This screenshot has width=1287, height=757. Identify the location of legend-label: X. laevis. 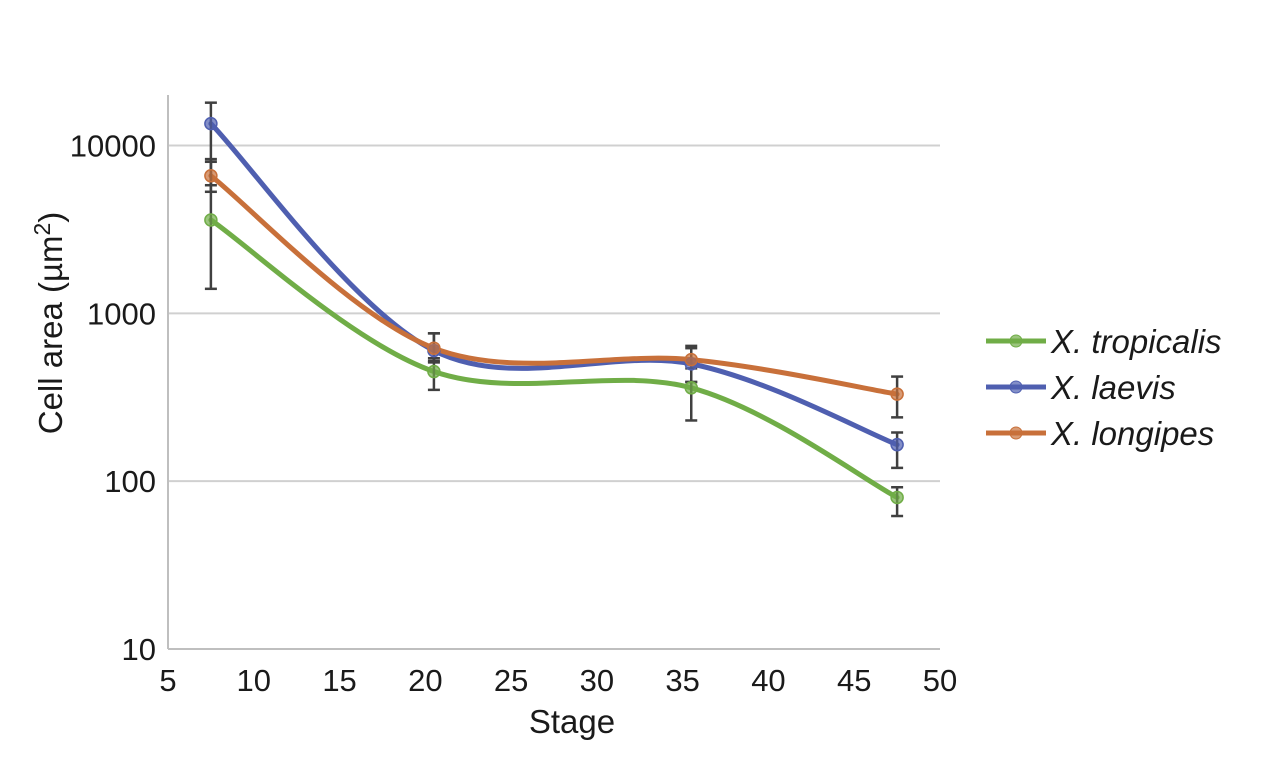
(1113, 387).